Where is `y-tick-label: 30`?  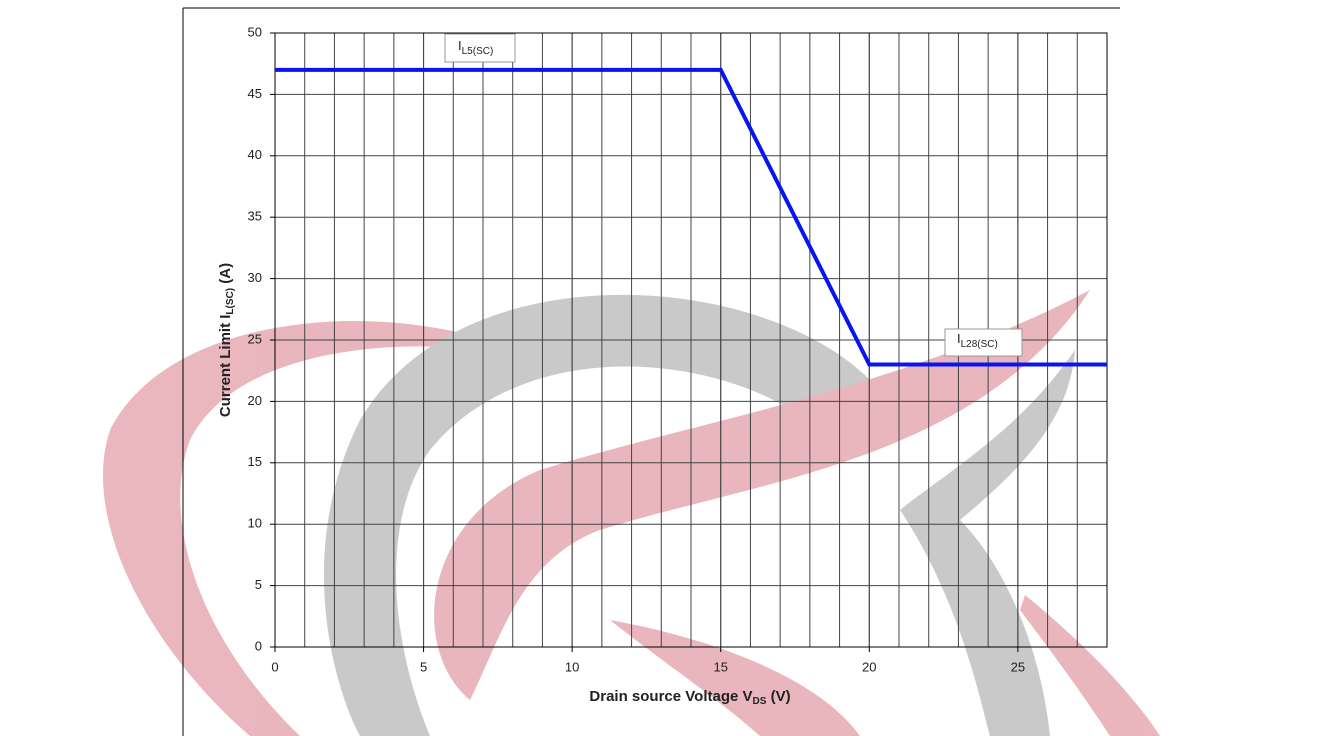 y-tick-label: 30 is located at coordinates (255, 277).